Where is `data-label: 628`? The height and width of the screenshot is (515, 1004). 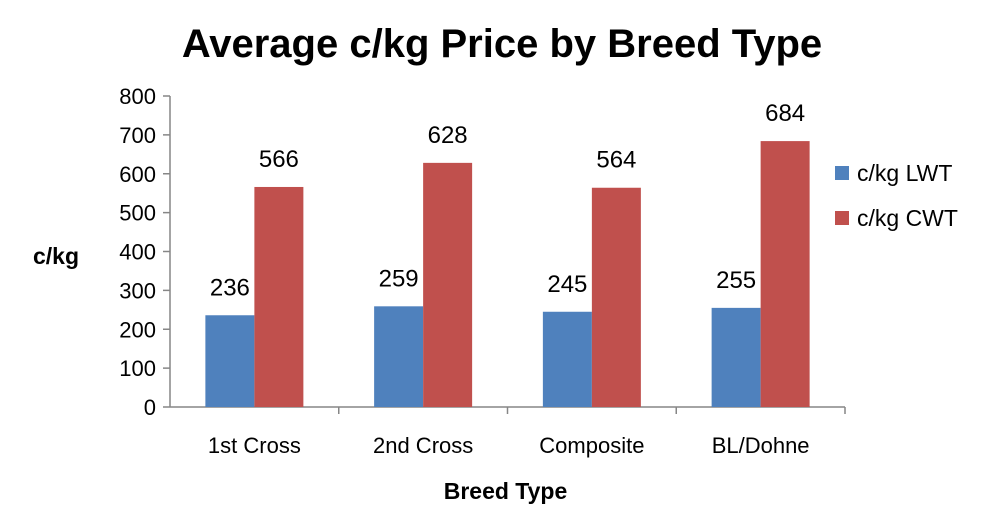 data-label: 628 is located at coordinates (448, 135).